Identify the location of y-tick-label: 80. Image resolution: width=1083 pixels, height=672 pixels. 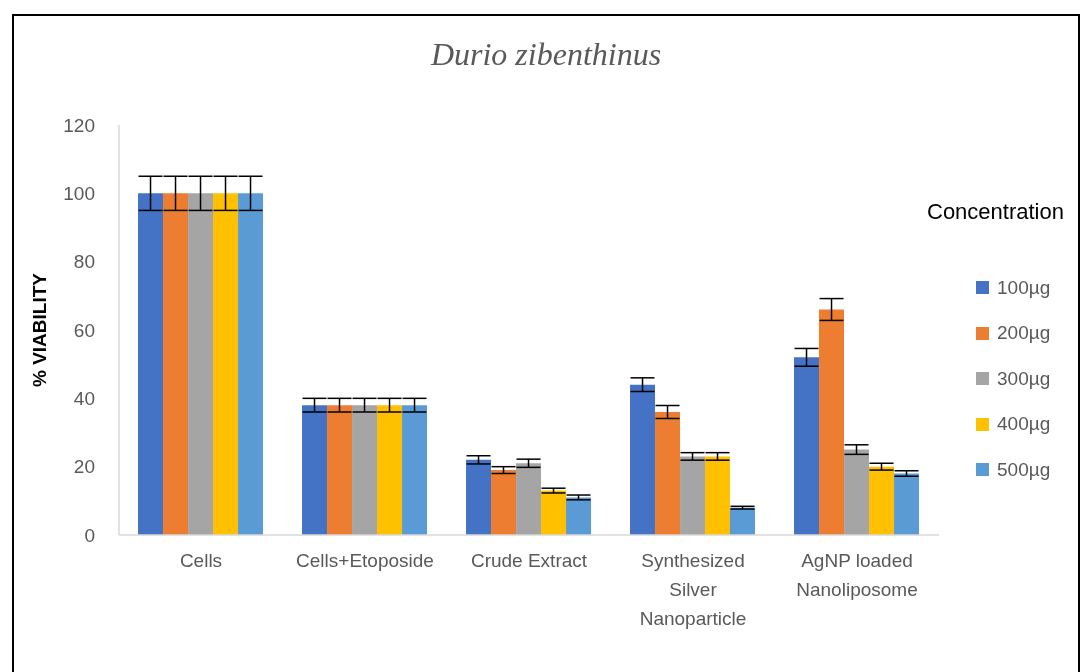
(84, 262).